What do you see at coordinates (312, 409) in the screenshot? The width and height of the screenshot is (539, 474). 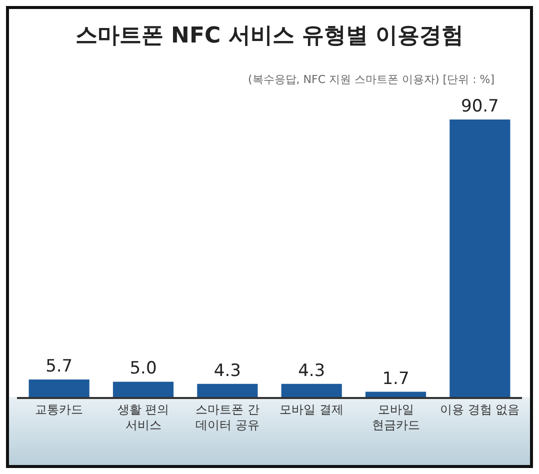 I see `x-tick-label: 모바일 결제` at bounding box center [312, 409].